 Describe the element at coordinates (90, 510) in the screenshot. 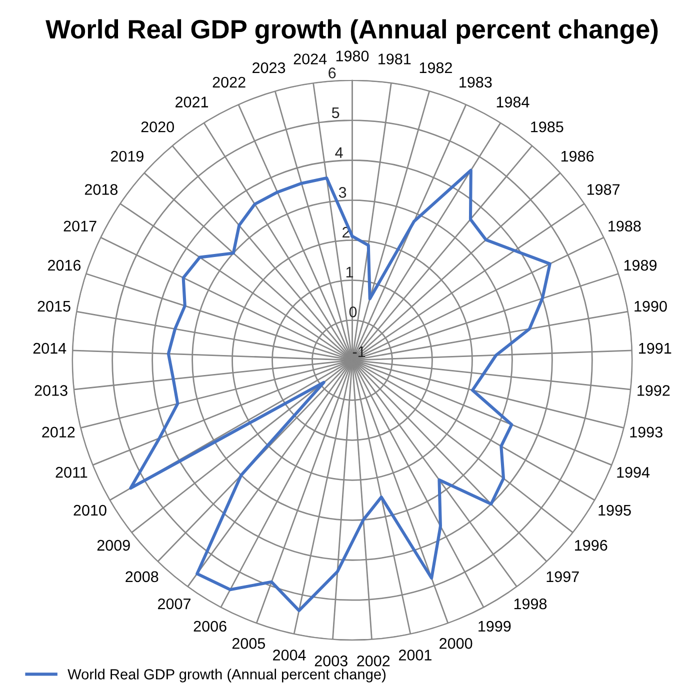

I see `spoke-label: 2010` at that location.